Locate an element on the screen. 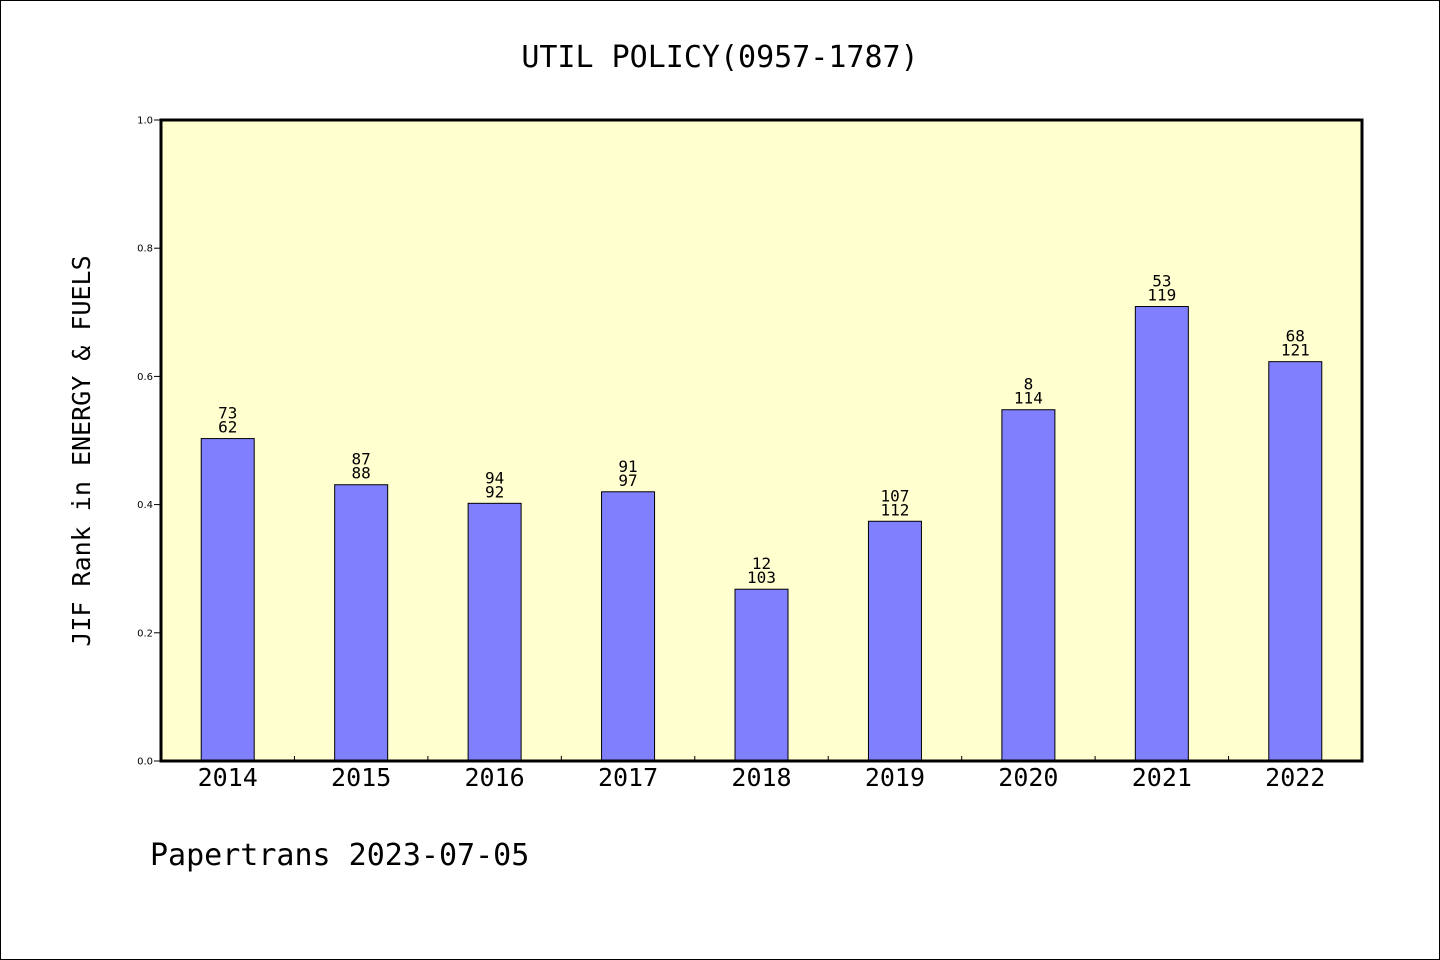  bar-label-bottom: 88 is located at coordinates (361, 473).